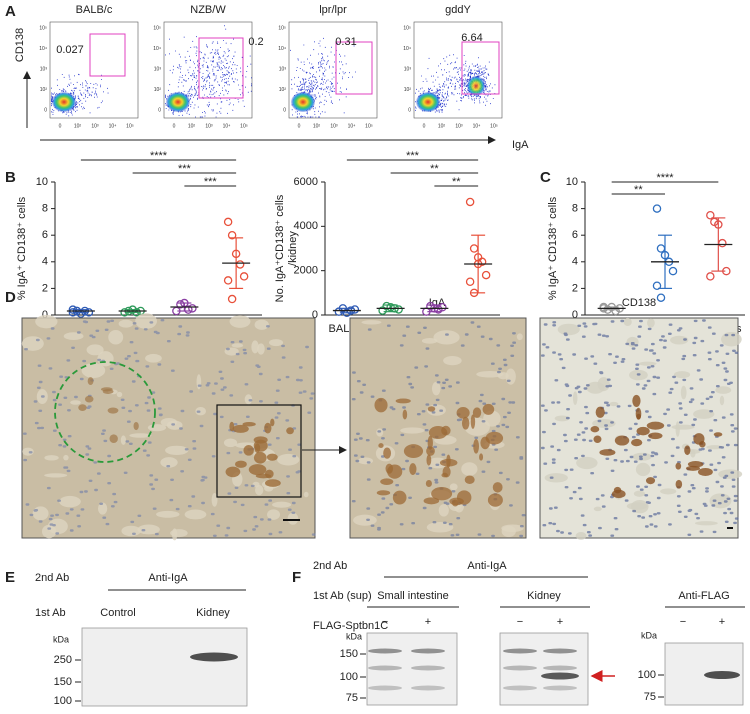  What do you see at coordinates (638, 190) in the screenshot?
I see `significance-label: **` at bounding box center [638, 190].